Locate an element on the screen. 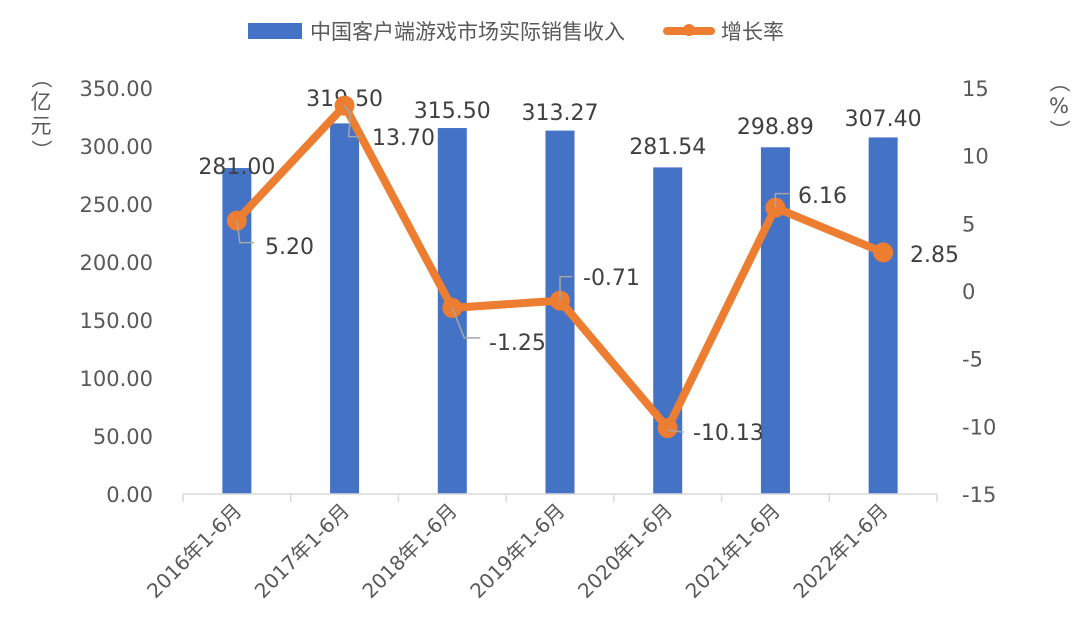 Image resolution: width=1080 pixels, height=644 pixels. right-axis-unit: （ % ） is located at coordinates (1059, 106).